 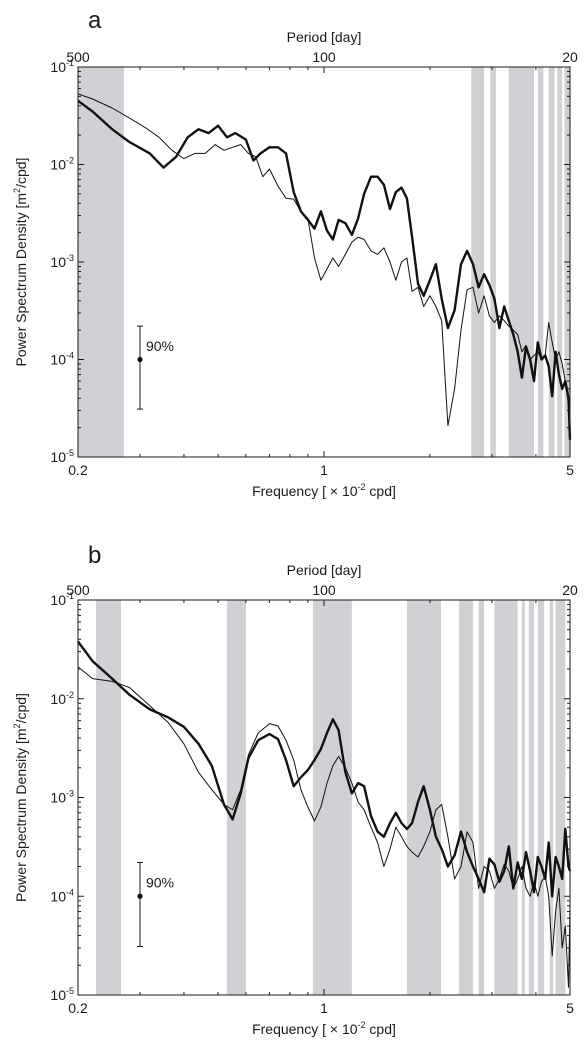 I want to click on panel-letter: b, so click(x=94, y=555).